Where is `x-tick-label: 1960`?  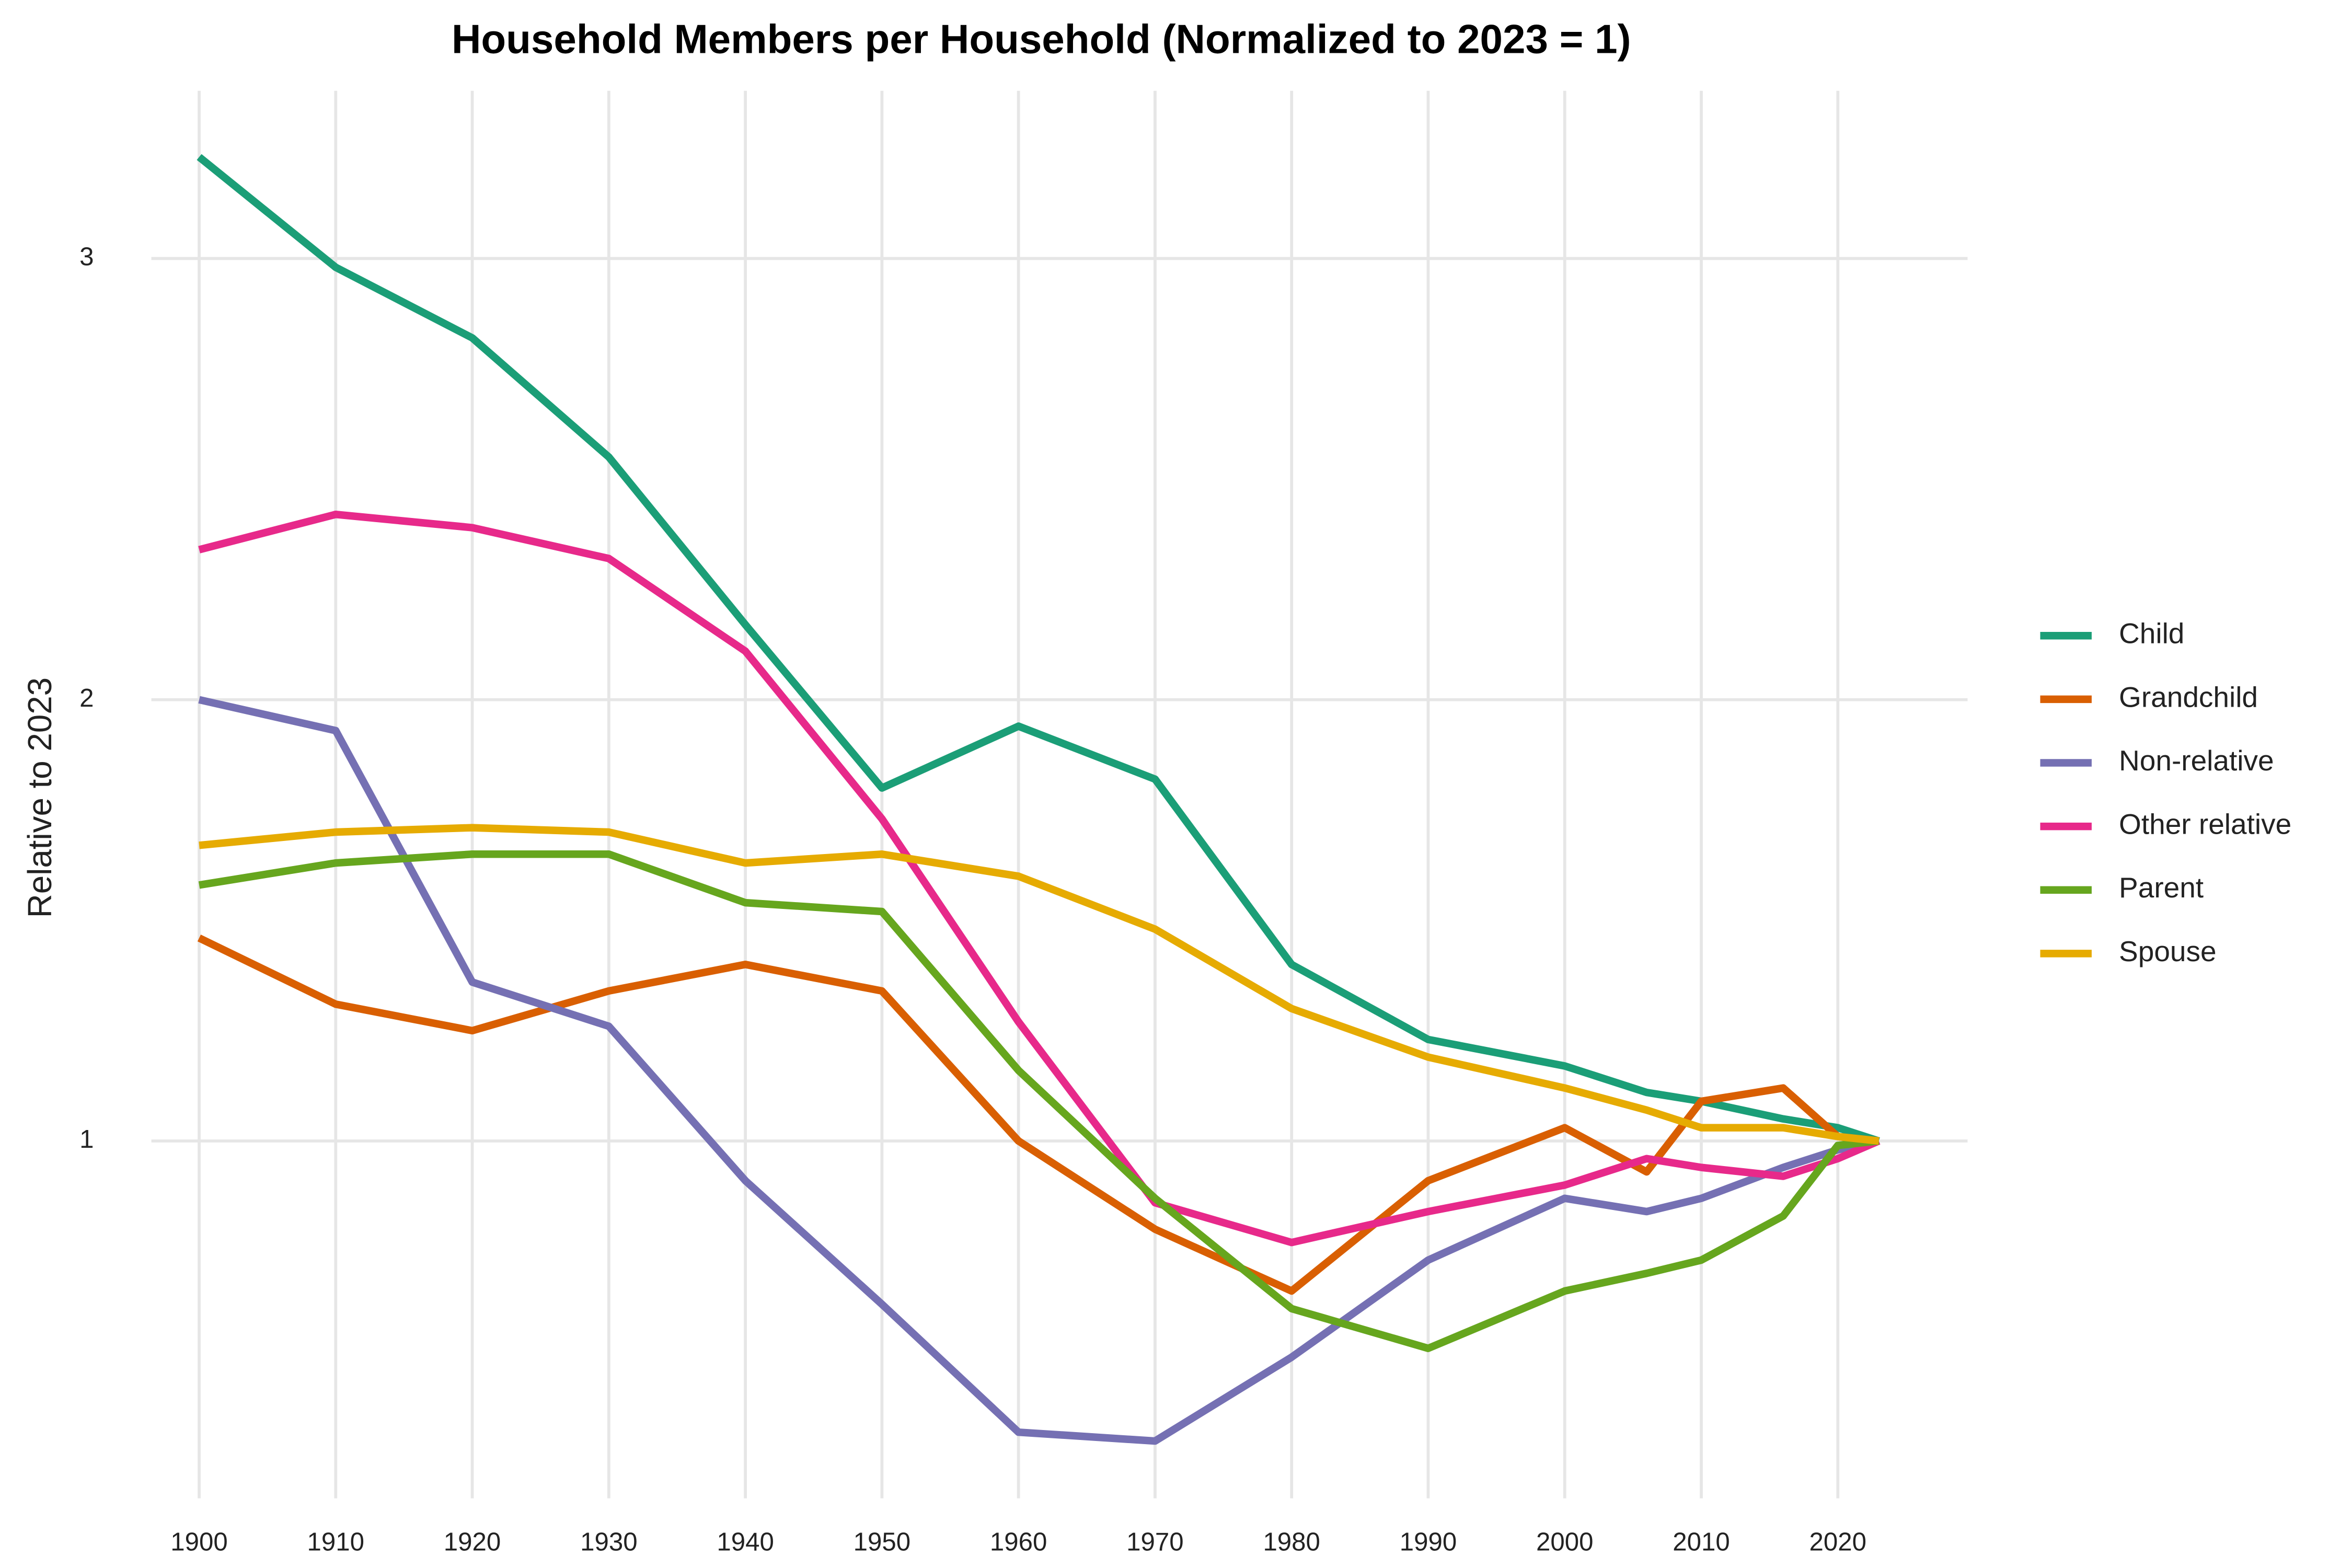 x-tick-label: 1960 is located at coordinates (1018, 1542).